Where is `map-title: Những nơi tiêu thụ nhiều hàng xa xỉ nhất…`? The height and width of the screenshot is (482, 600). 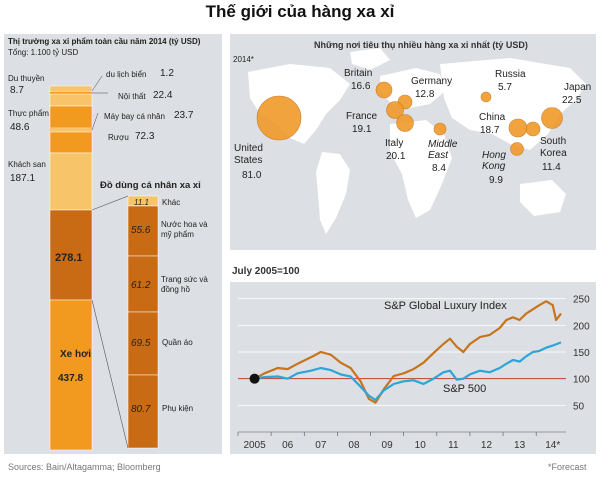
map-title: Những nơi tiêu thụ nhiều hàng xa xỉ nhất… is located at coordinates (421, 45).